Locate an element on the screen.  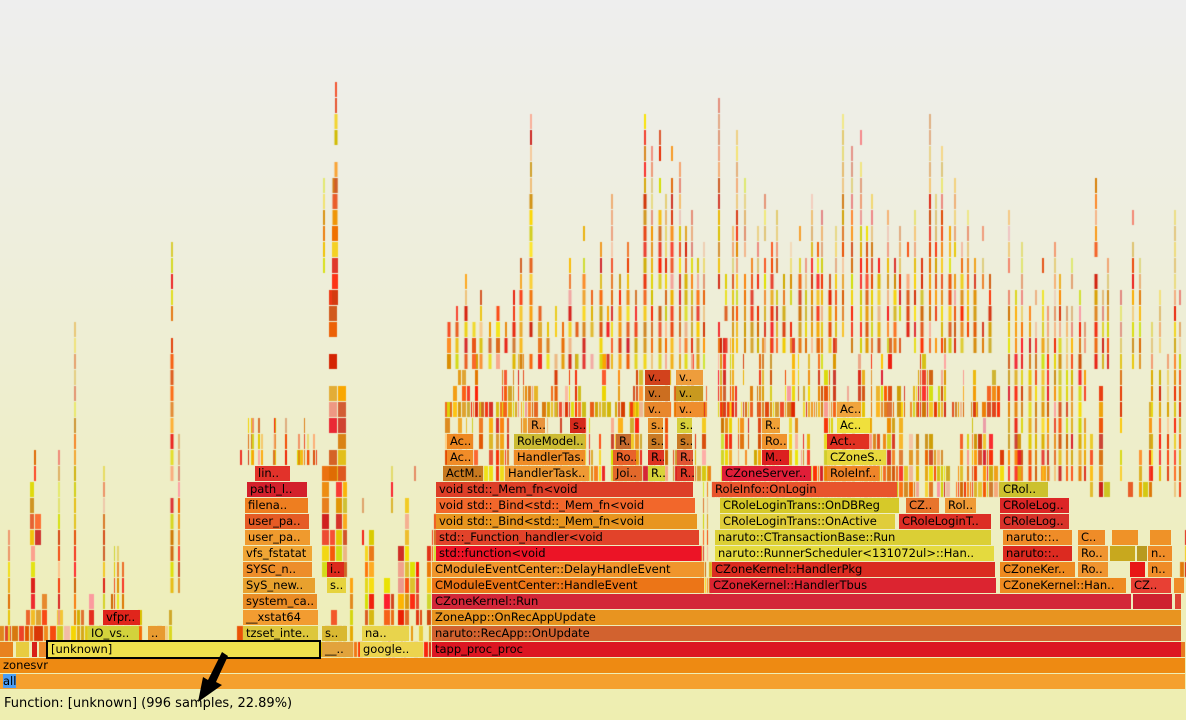
flame-frame: M.. is located at coordinates (775, 457).